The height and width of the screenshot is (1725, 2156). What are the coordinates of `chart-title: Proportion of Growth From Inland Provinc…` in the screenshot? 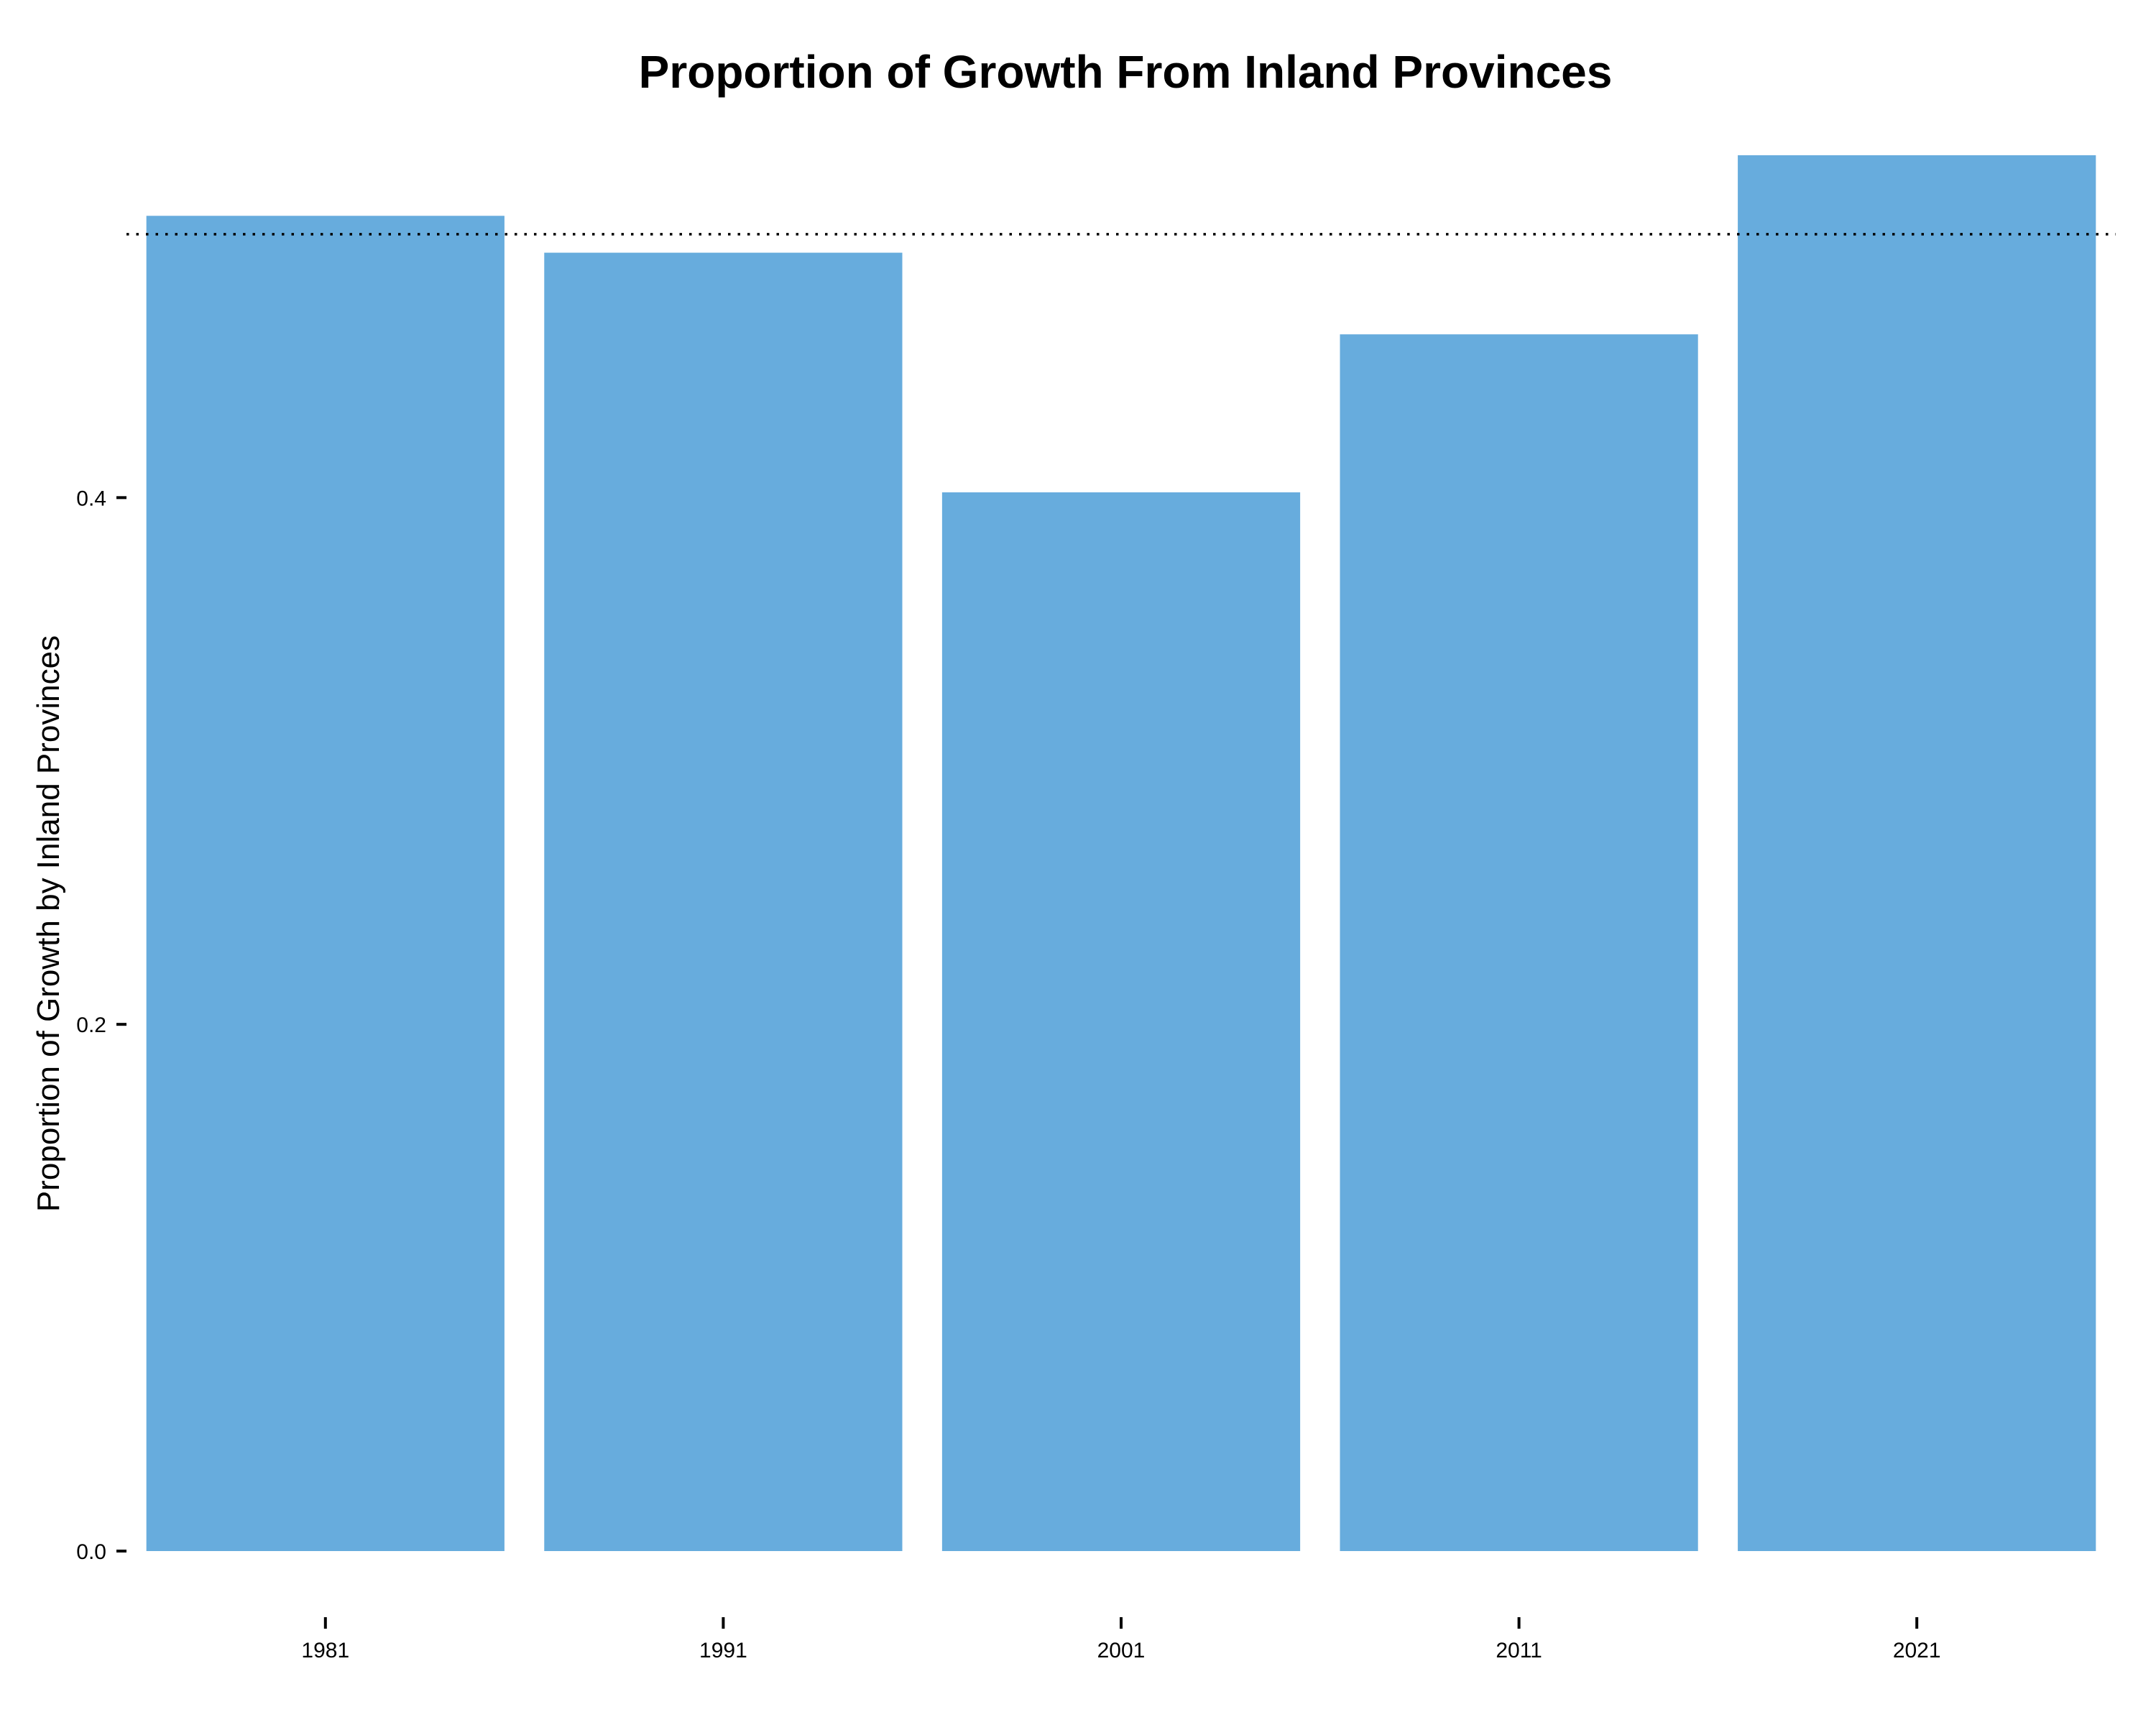 It's located at (1126, 72).